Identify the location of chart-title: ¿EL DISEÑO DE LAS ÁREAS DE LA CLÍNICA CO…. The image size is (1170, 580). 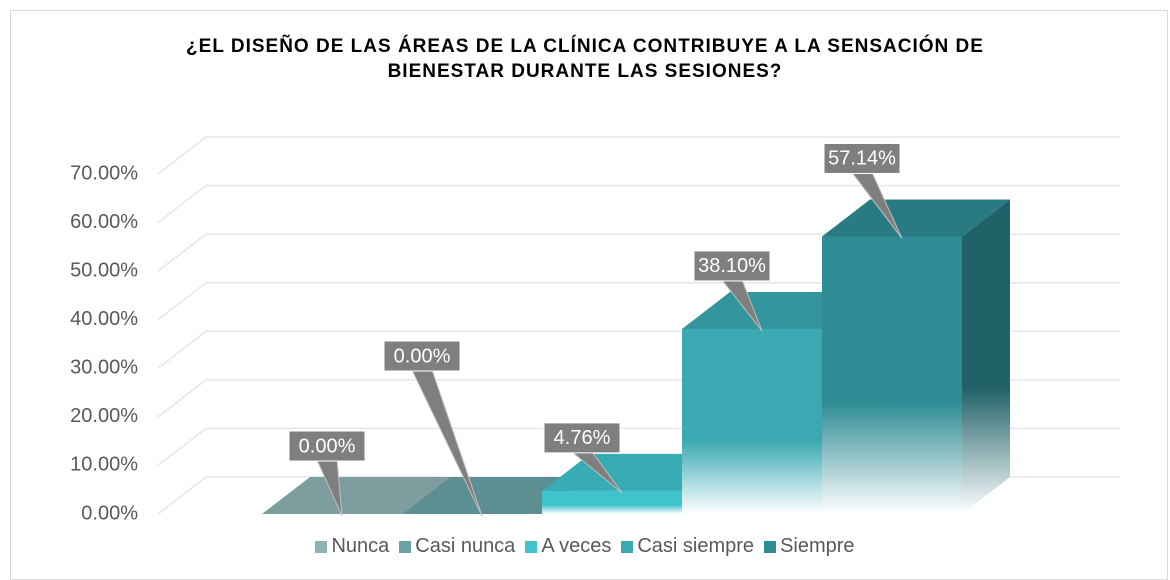
(585, 59).